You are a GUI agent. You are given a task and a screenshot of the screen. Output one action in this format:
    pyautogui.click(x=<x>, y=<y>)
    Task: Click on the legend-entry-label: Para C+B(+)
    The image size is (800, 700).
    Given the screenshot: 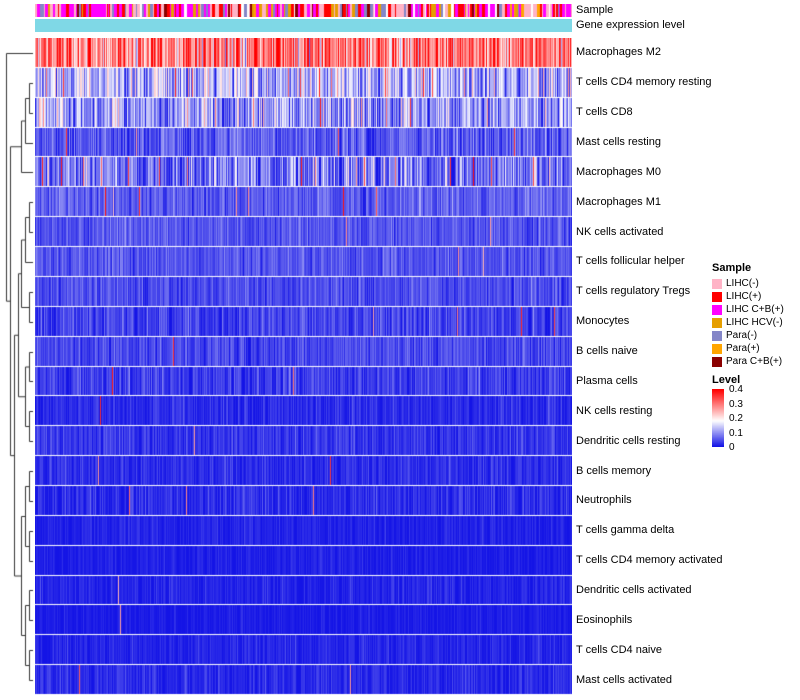 What is the action you would take?
    pyautogui.click(x=754, y=361)
    